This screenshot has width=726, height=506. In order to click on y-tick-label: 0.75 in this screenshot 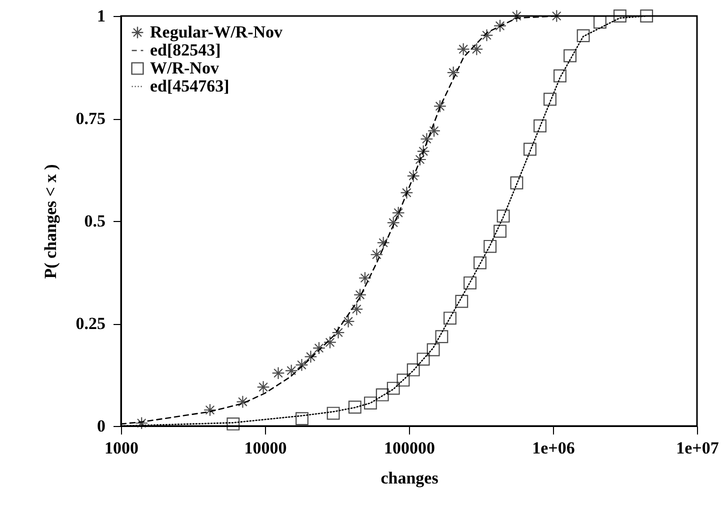, I will do `click(91, 118)`.